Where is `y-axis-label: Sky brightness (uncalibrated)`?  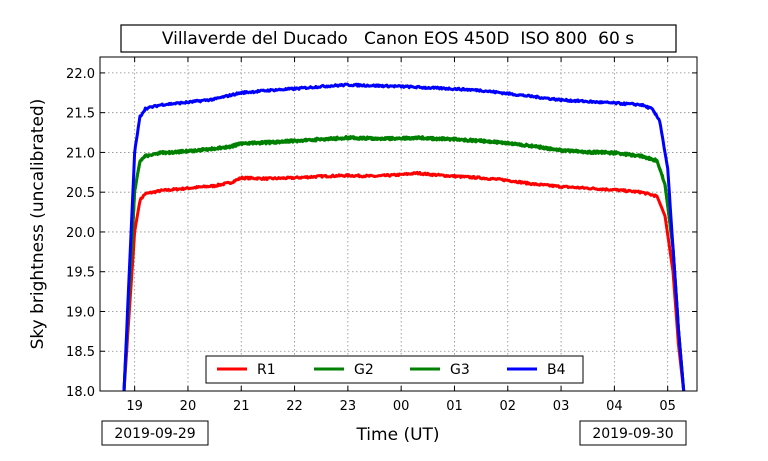
y-axis-label: Sky brightness (uncalibrated) is located at coordinates (38, 224).